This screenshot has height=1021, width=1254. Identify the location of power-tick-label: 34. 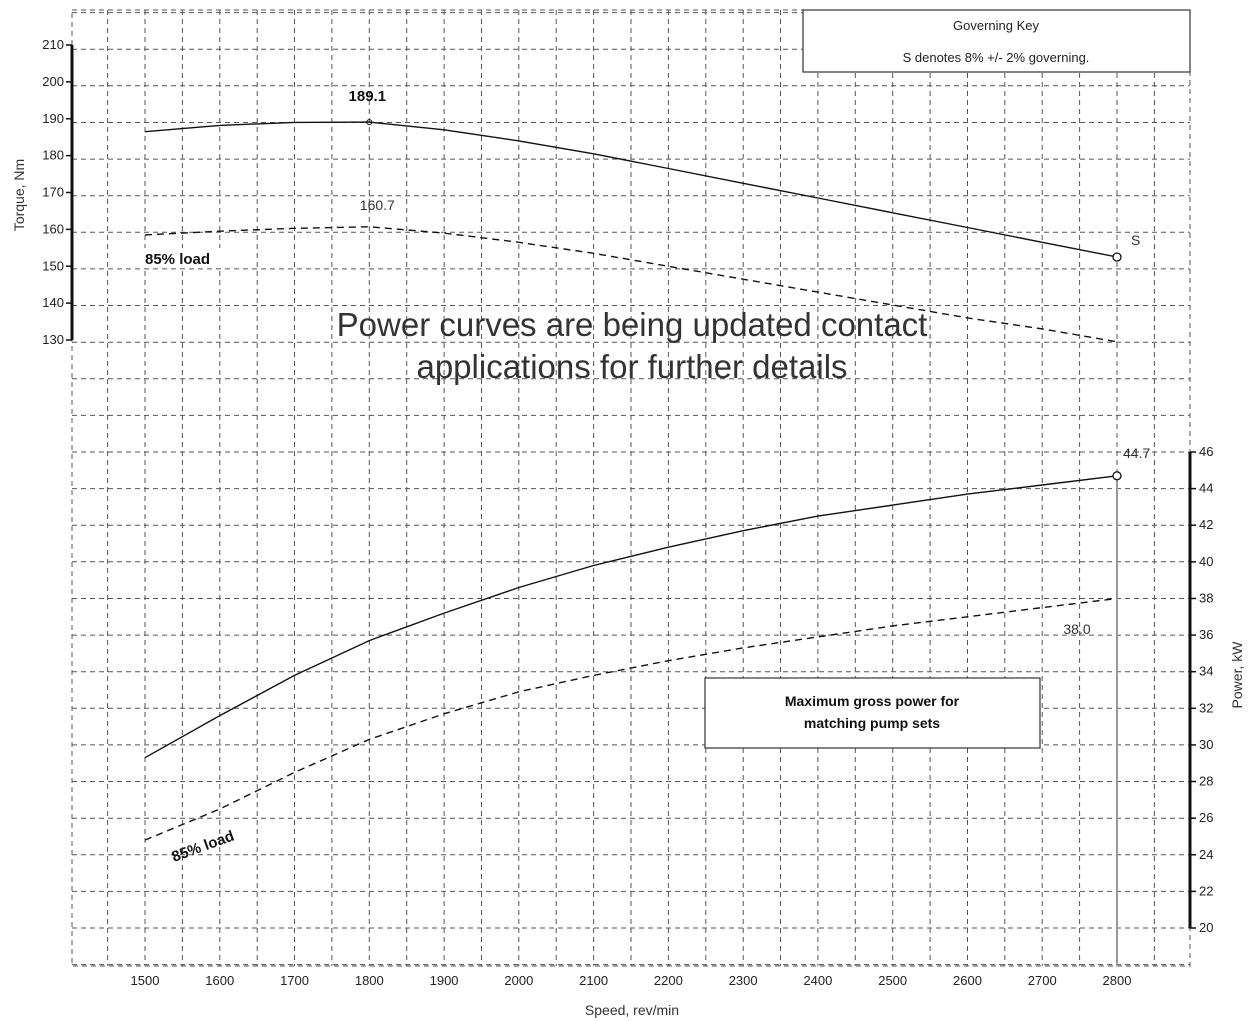
(1206, 671).